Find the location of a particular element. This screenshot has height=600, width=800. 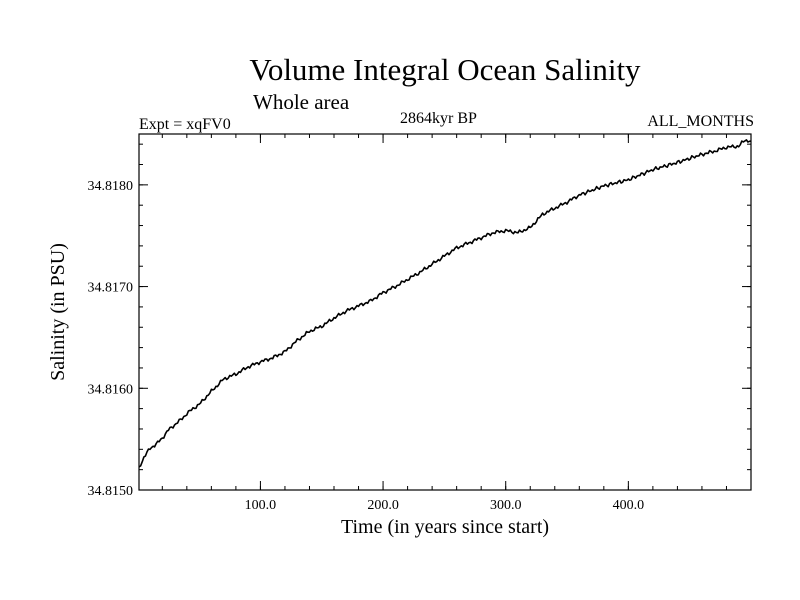

x-axis-label: Time (in years since start) is located at coordinates (445, 527).